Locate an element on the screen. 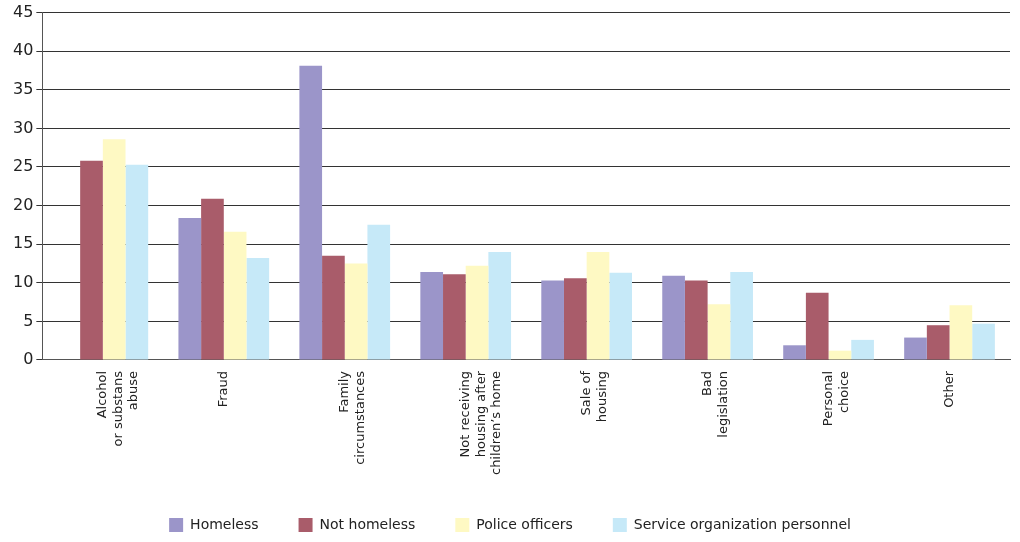  x-tick-label: Sale of housing is located at coordinates (593, 396).